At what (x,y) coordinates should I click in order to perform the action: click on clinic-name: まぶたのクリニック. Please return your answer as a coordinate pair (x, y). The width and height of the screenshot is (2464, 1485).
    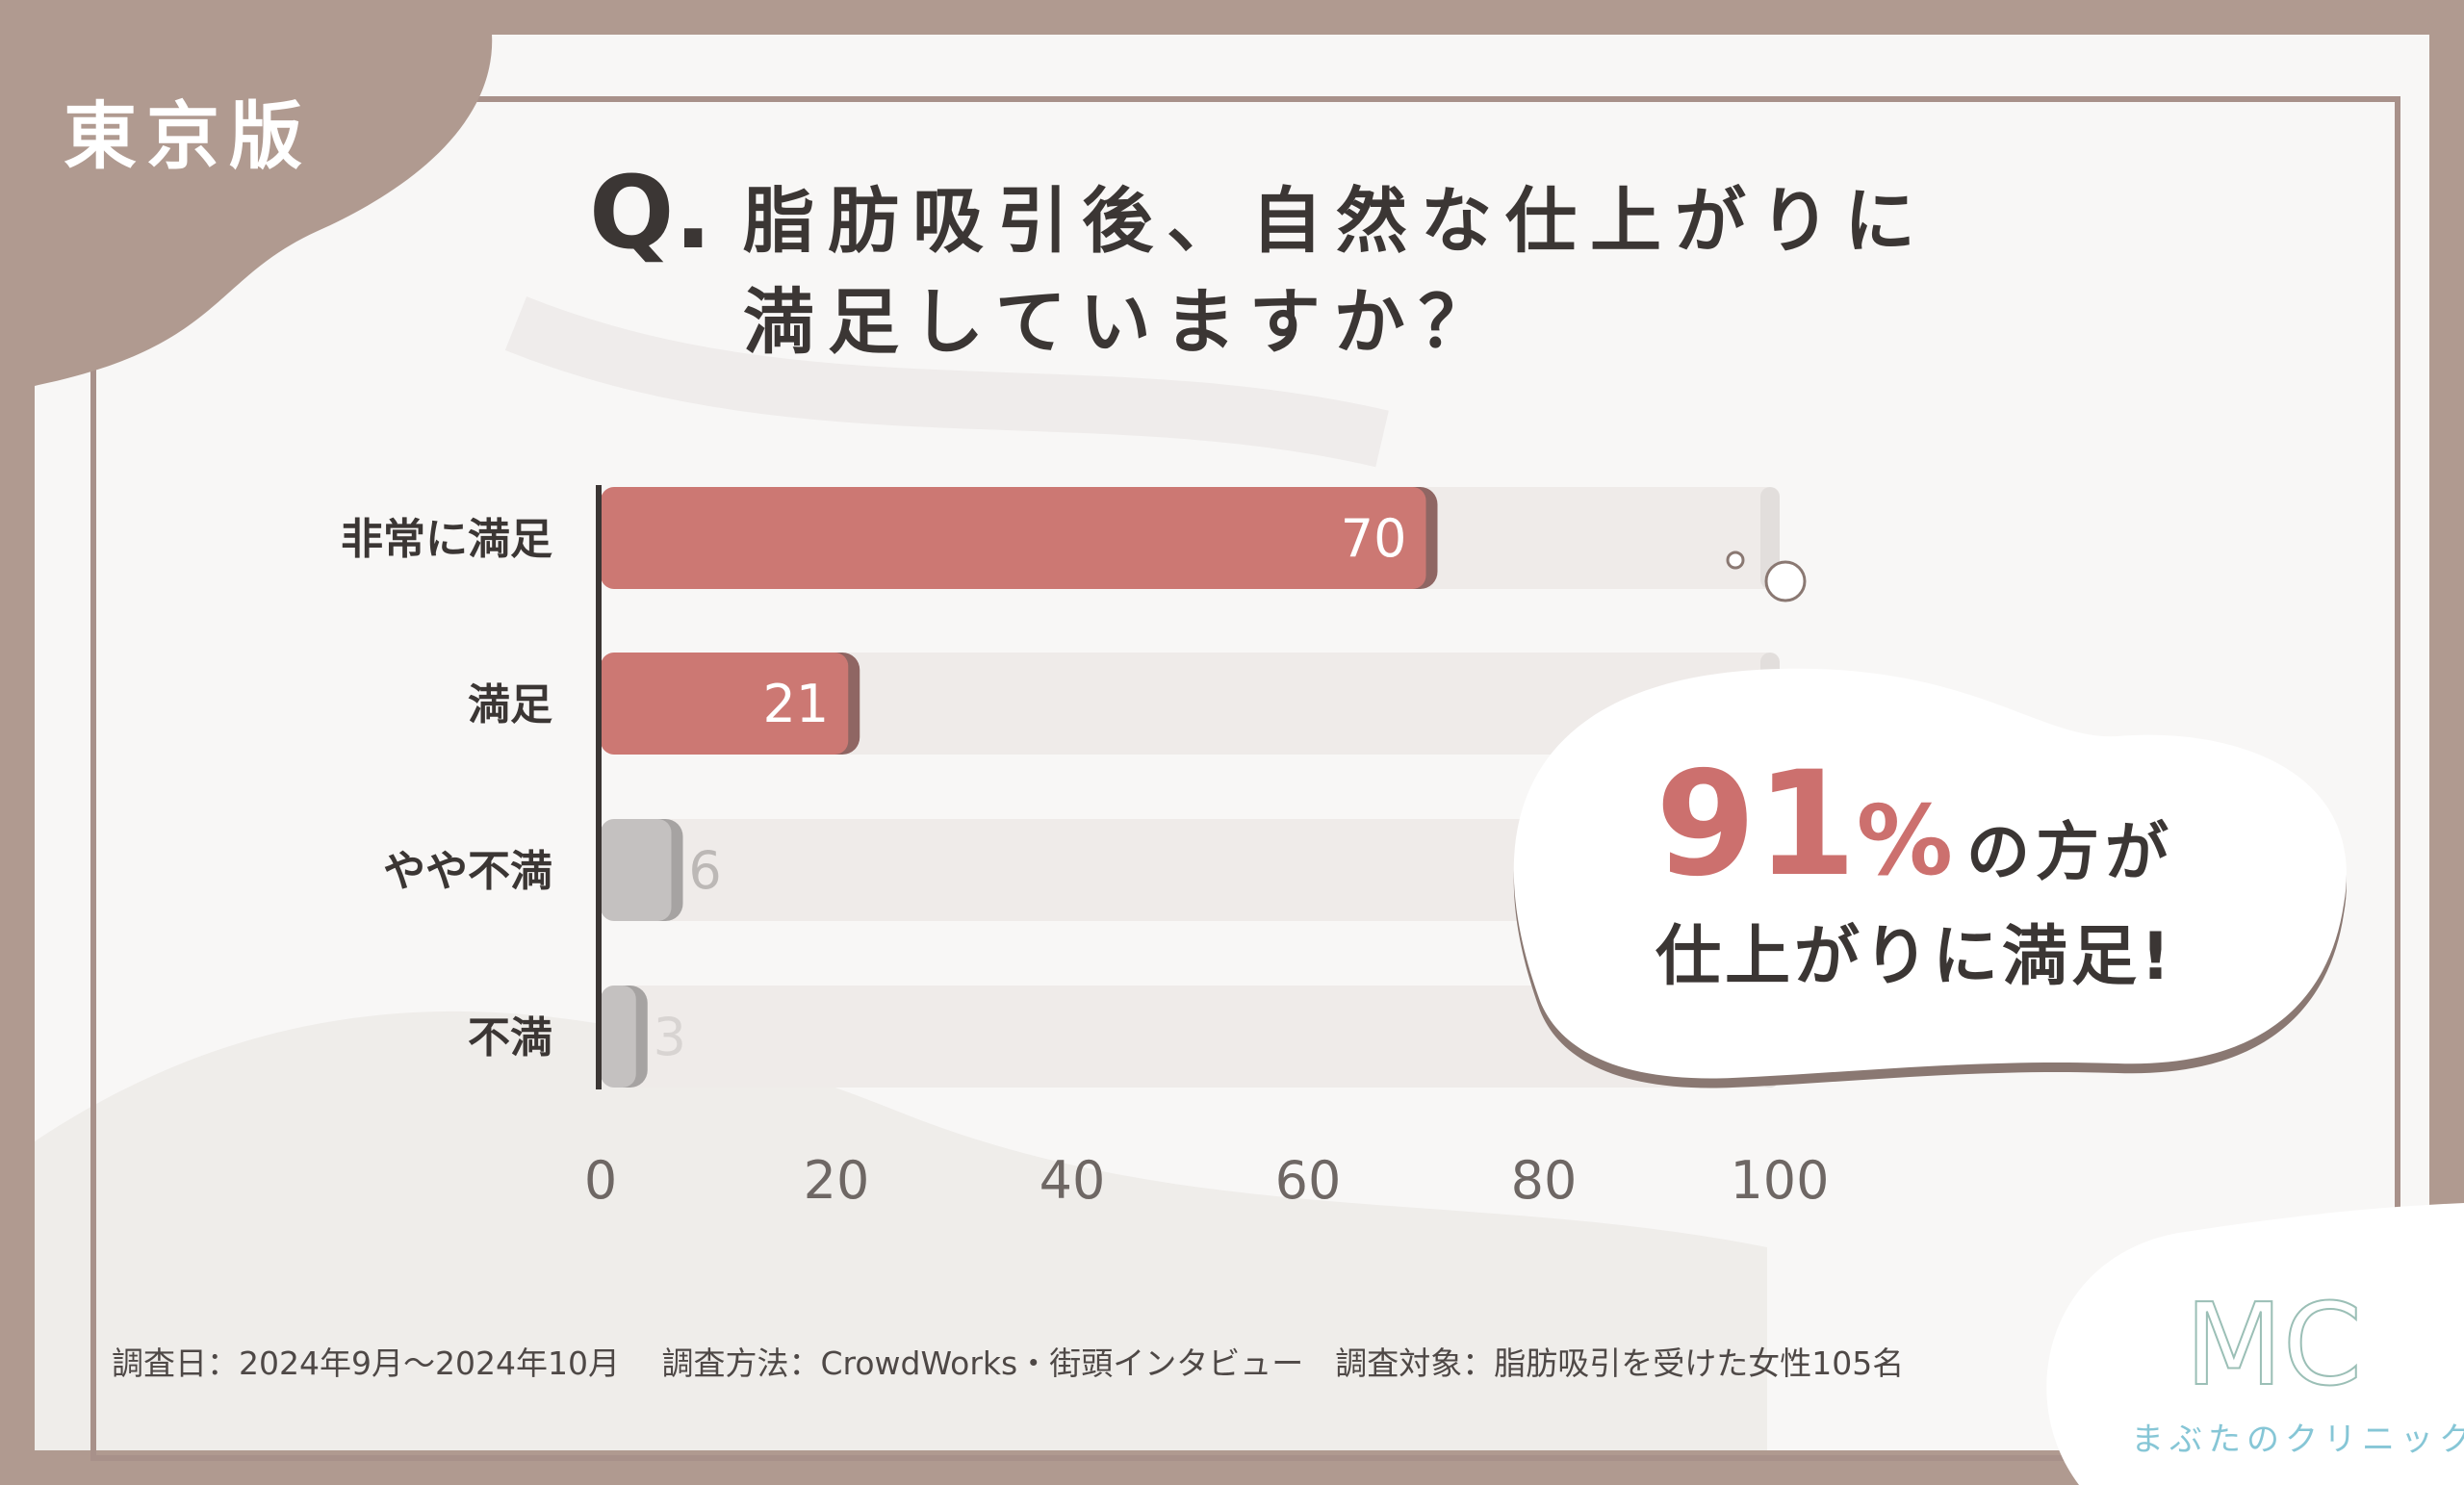
    Looking at the image, I should click on (2297, 1440).